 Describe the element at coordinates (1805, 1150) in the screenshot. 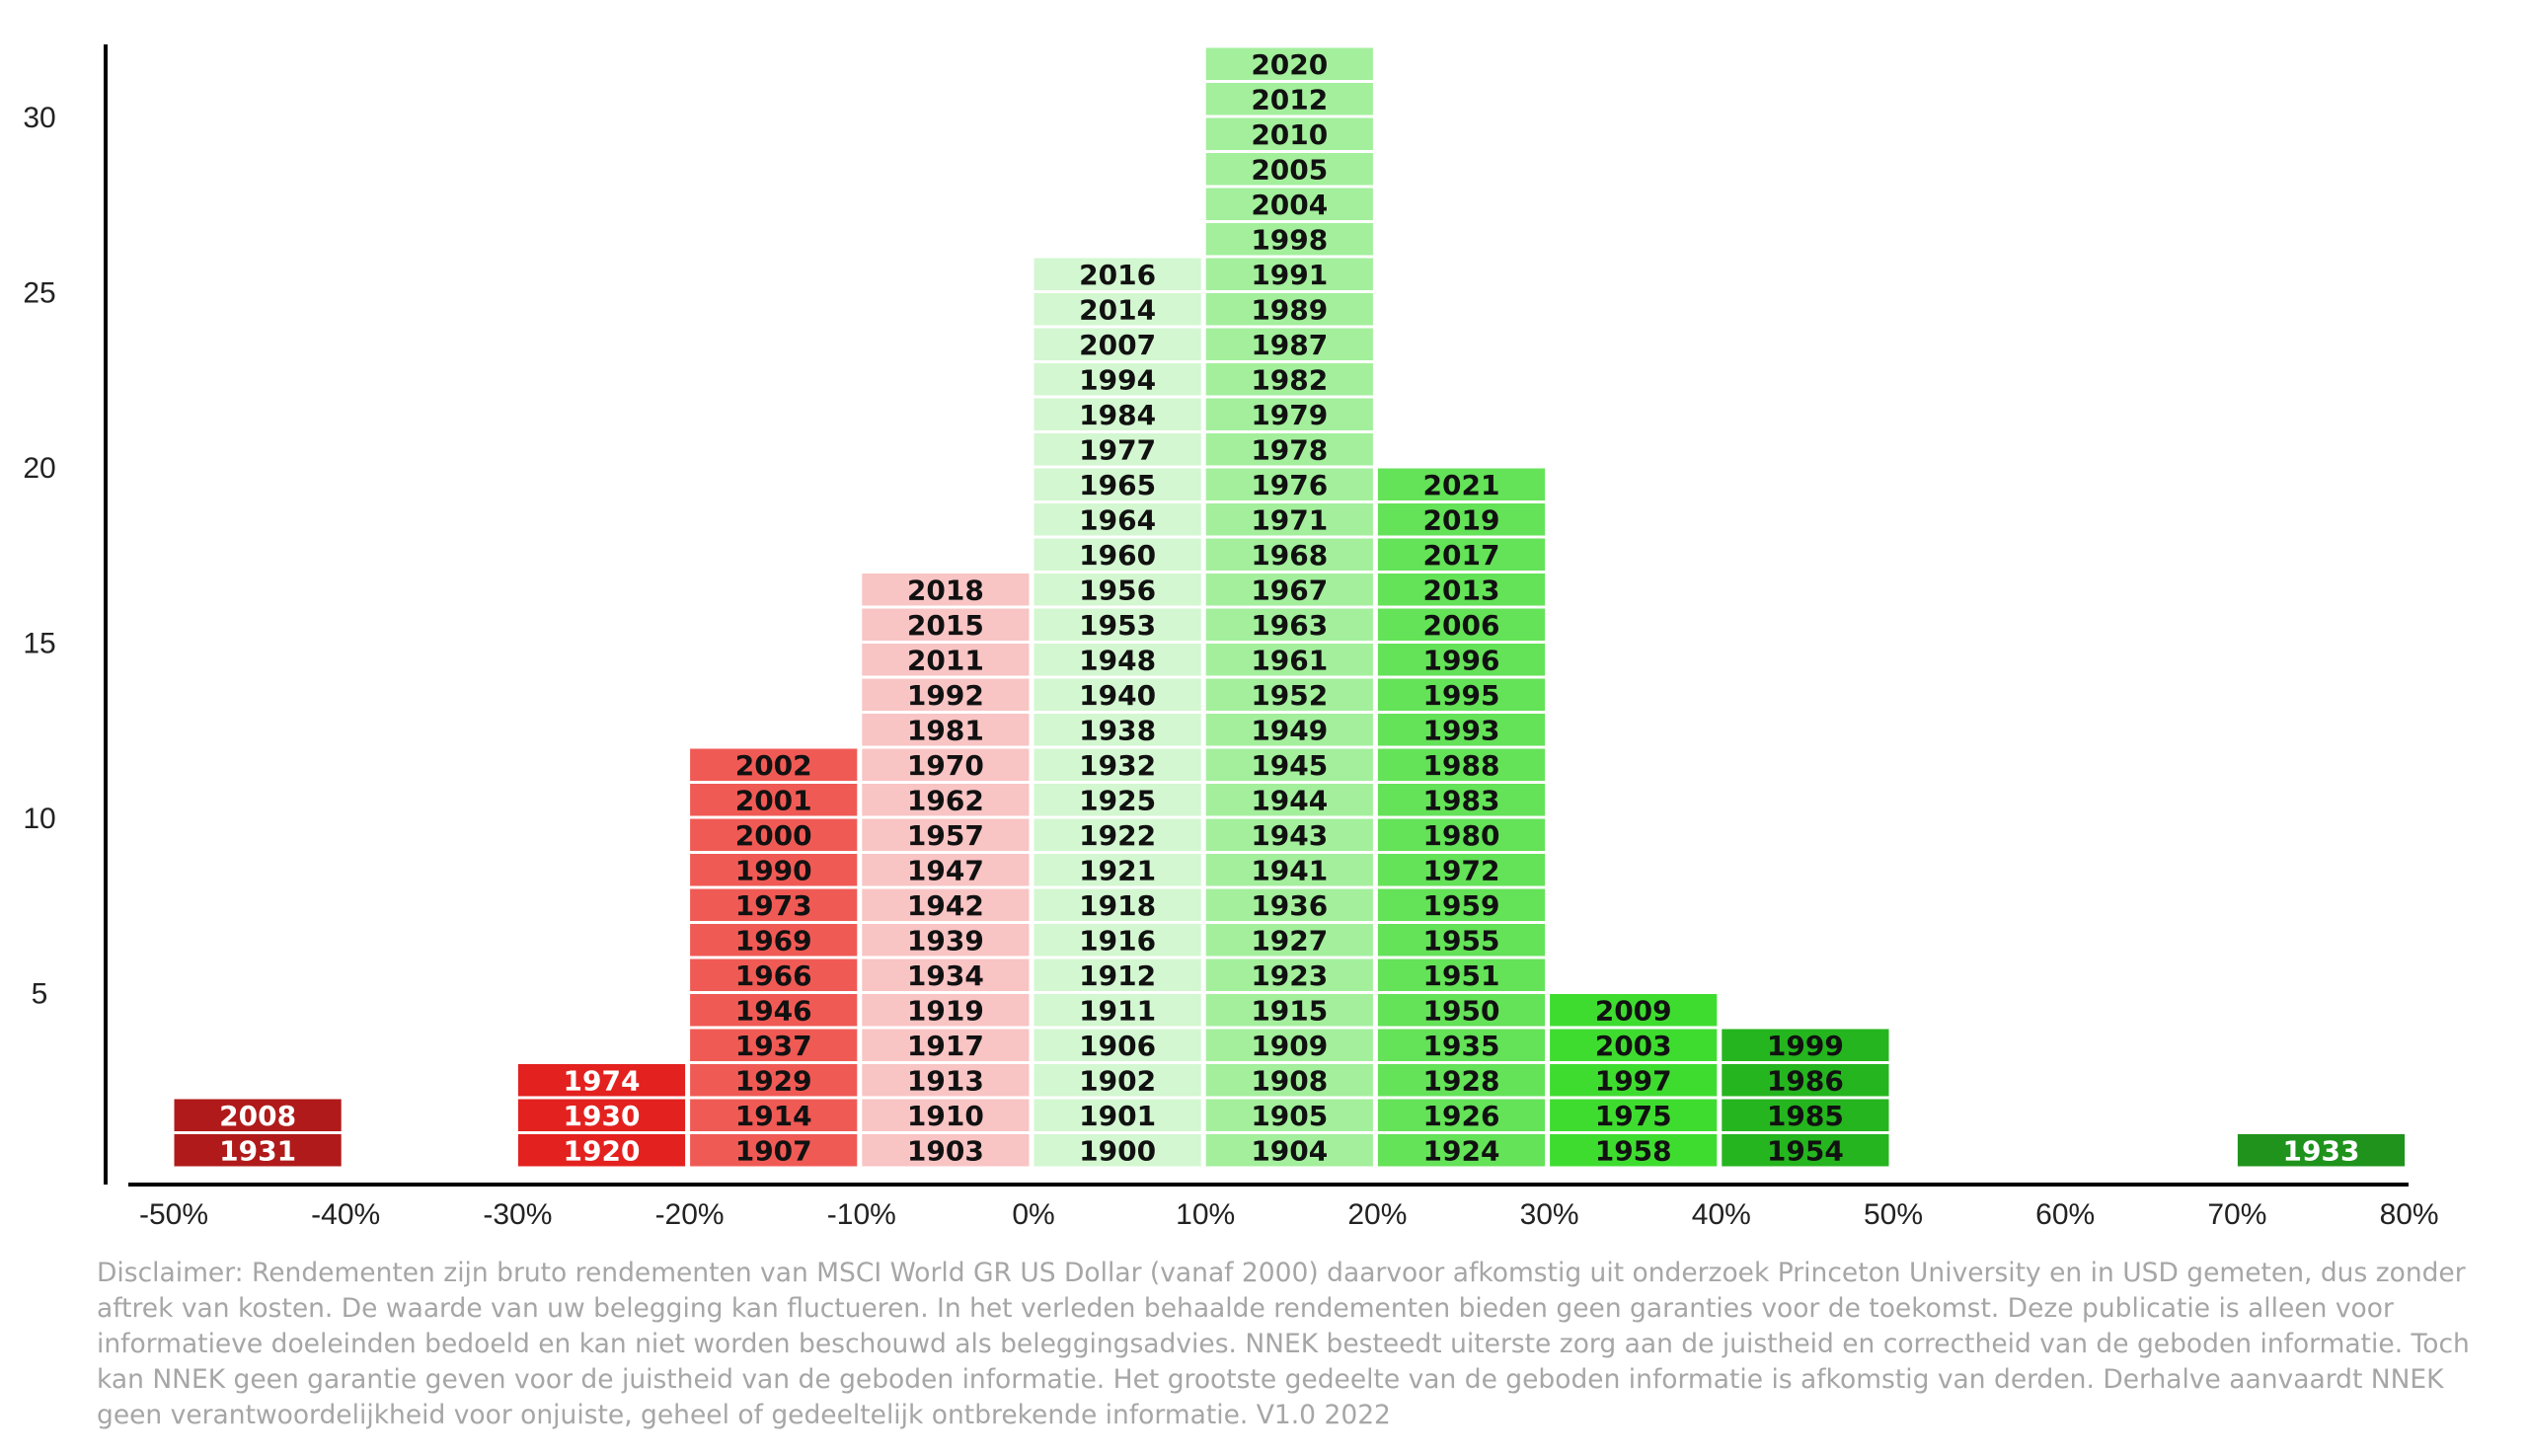

I see `year-label: 1954` at that location.